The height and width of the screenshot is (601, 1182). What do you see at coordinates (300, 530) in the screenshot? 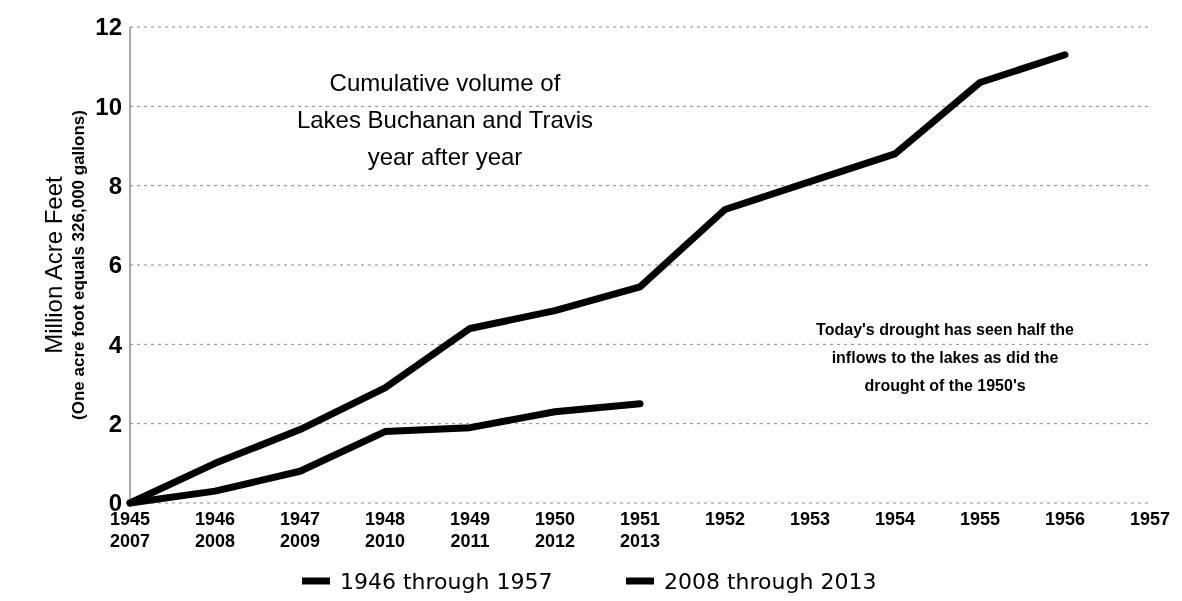
I see `x-tick-label: 1947 2009` at bounding box center [300, 530].